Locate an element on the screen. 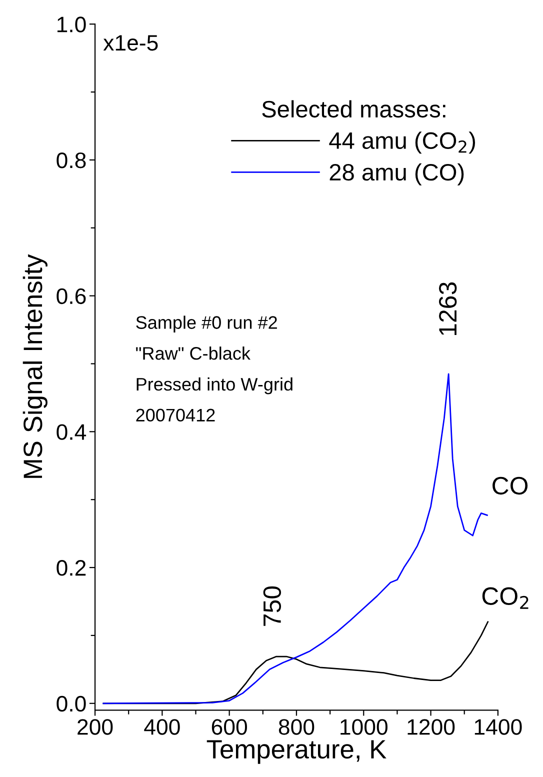 This screenshot has height=777, width=543. annotation: Pressed into W-grid is located at coordinates (214, 385).